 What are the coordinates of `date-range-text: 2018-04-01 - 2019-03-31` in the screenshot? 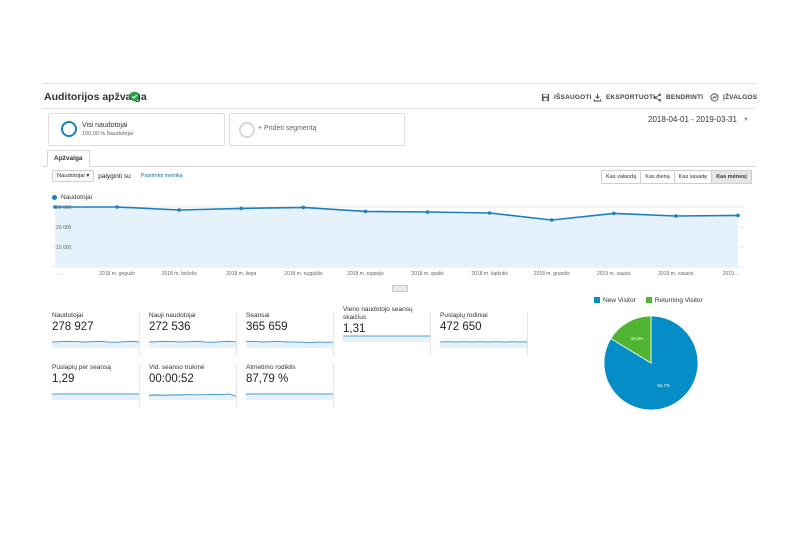 It's located at (692, 119).